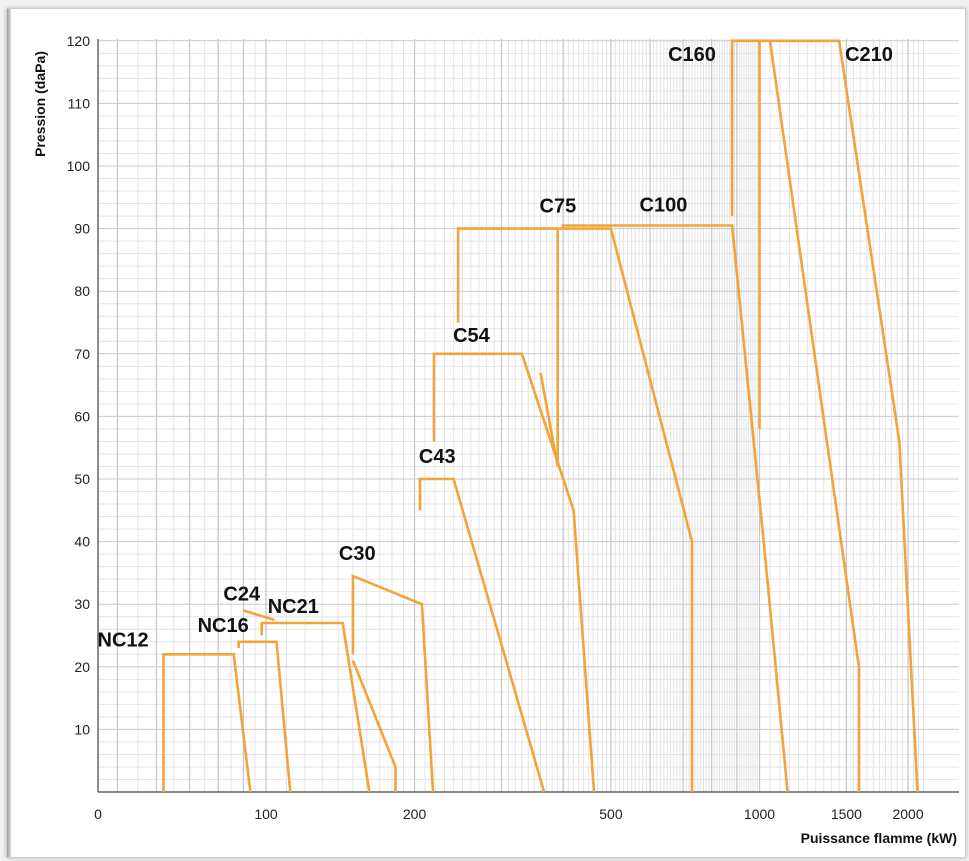 This screenshot has width=969, height=861. Describe the element at coordinates (79, 166) in the screenshot. I see `y-tick-label: 100` at that location.